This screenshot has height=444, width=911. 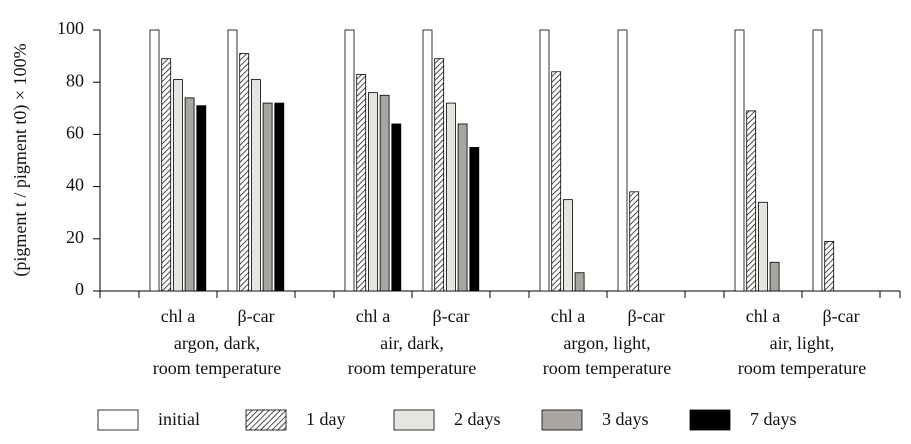 What do you see at coordinates (179, 419) in the screenshot?
I see `legend-label: initial` at bounding box center [179, 419].